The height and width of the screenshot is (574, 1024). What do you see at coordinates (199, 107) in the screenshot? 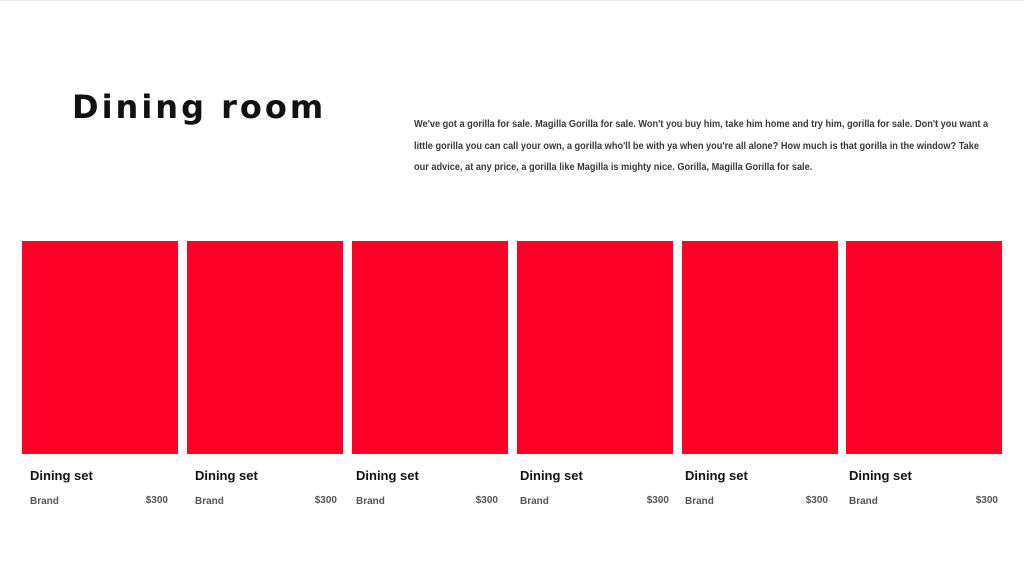
I see `page-title: Dining room` at bounding box center [199, 107].